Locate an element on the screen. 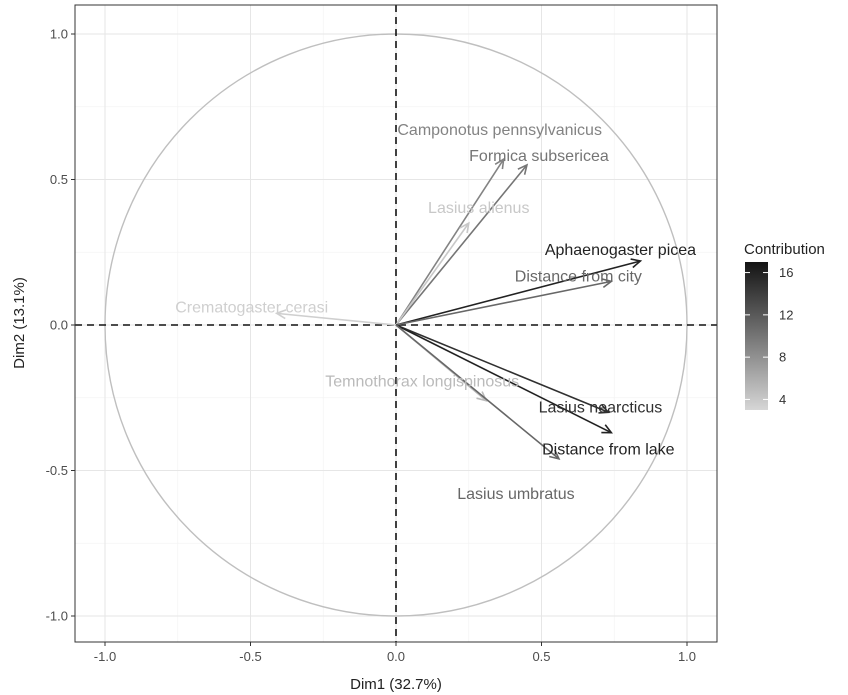 The image size is (848, 695). x-tick-label: -1.0 is located at coordinates (105, 656).